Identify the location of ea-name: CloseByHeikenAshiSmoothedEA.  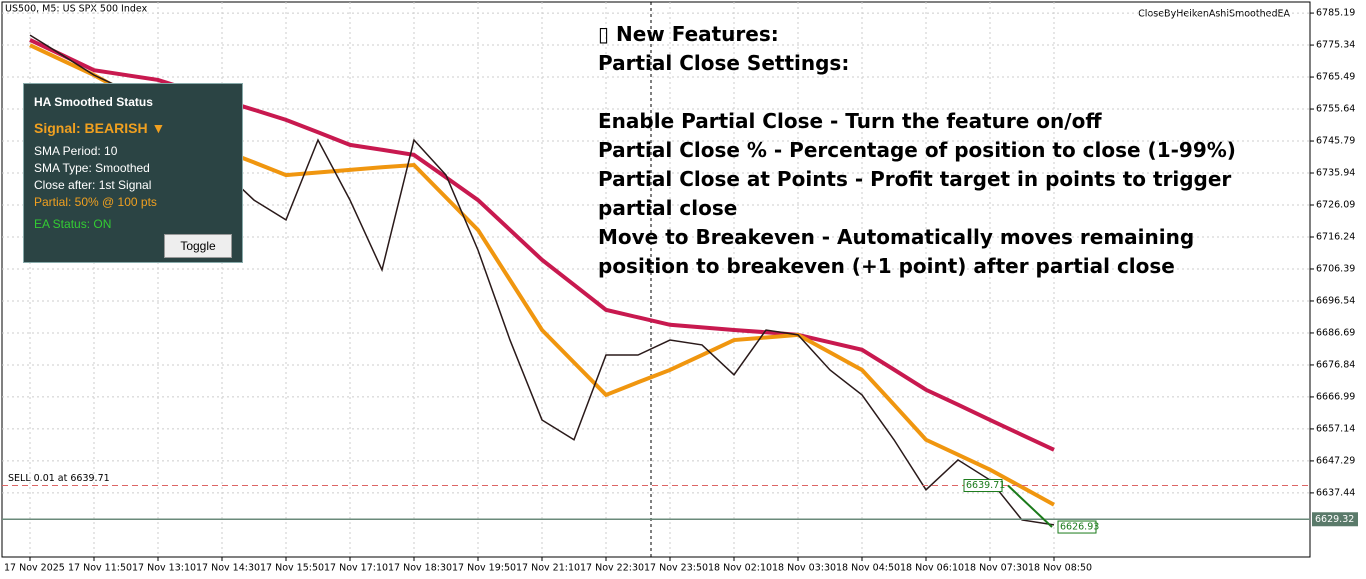
(1214, 14).